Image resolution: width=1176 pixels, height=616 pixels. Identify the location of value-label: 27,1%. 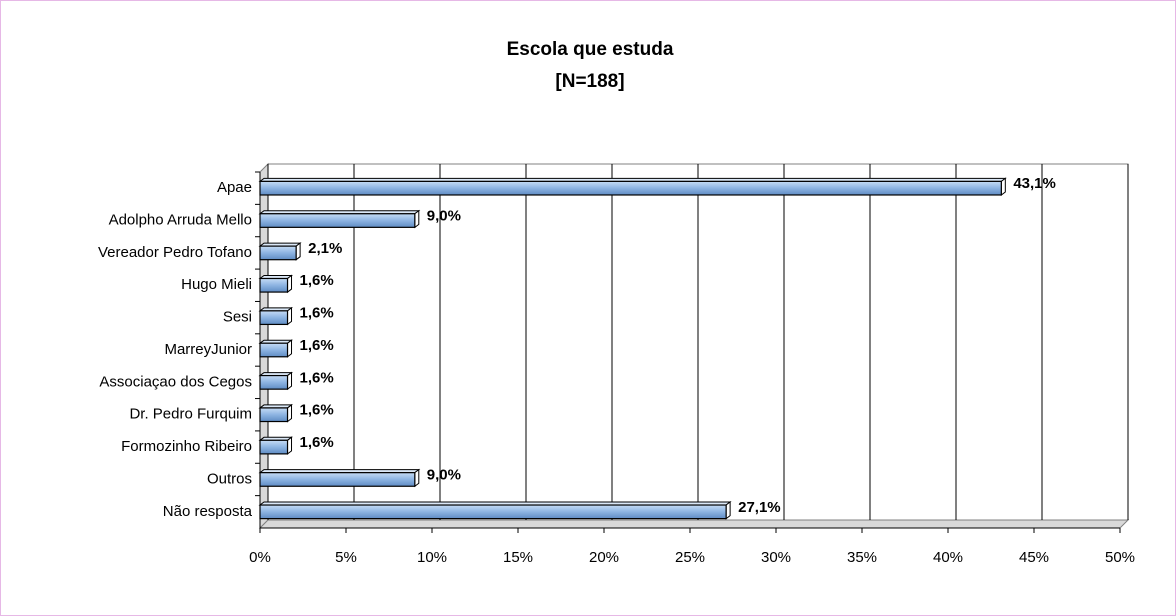
(759, 507).